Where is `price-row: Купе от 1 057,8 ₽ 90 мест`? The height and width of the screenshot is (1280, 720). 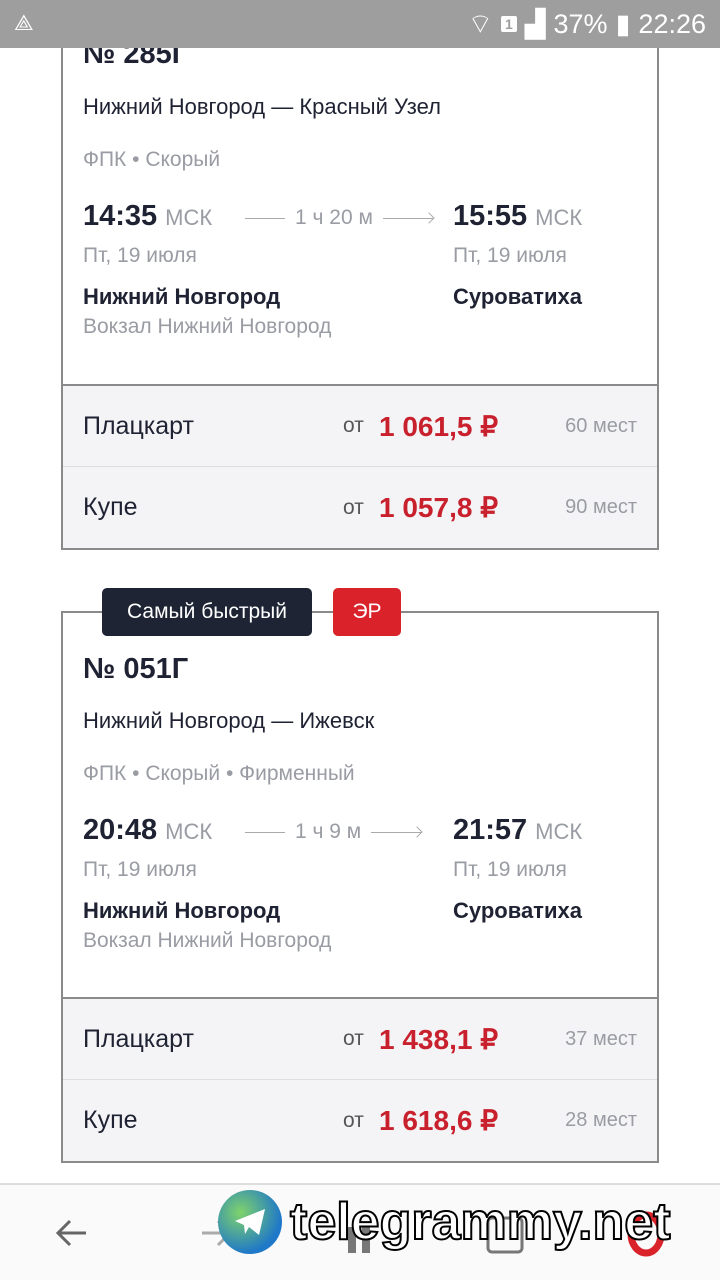
price-row: Купе от 1 057,8 ₽ 90 мест is located at coordinates (360, 507).